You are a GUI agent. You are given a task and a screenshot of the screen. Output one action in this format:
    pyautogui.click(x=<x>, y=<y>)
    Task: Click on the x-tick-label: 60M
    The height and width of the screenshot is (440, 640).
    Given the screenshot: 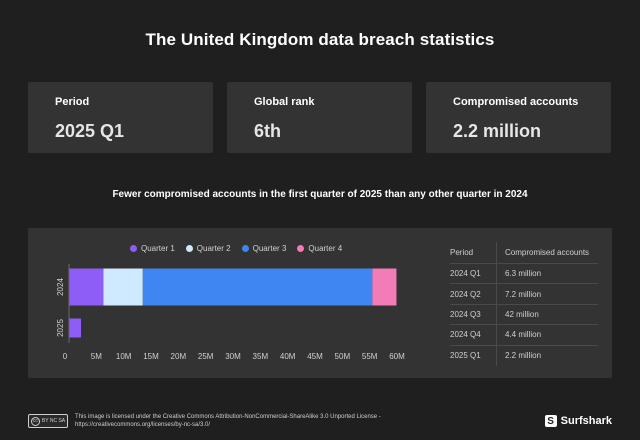 What is the action you would take?
    pyautogui.click(x=397, y=356)
    